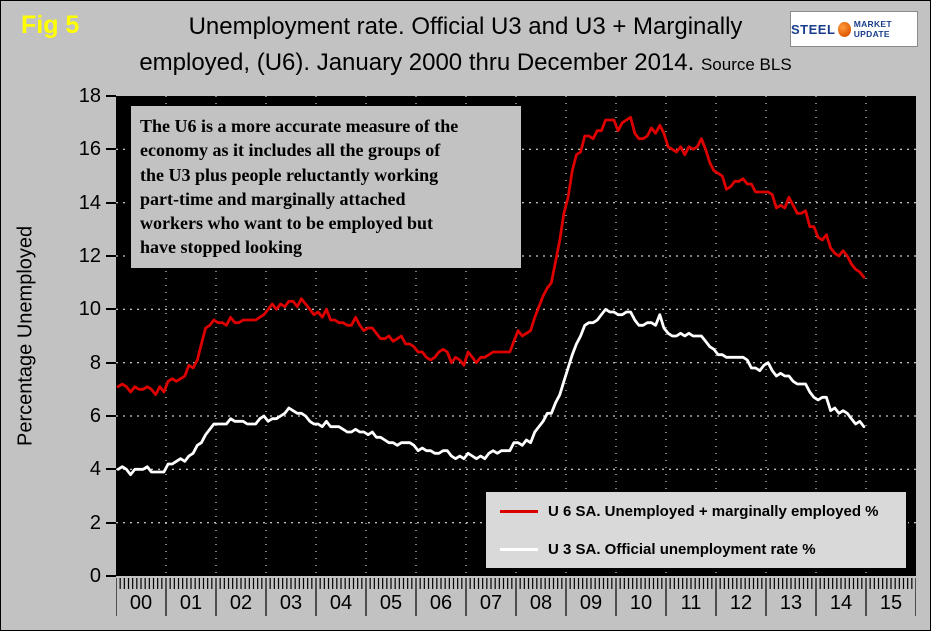 The image size is (931, 631). What do you see at coordinates (50, 25) in the screenshot?
I see `figure-label: Fig 5` at bounding box center [50, 25].